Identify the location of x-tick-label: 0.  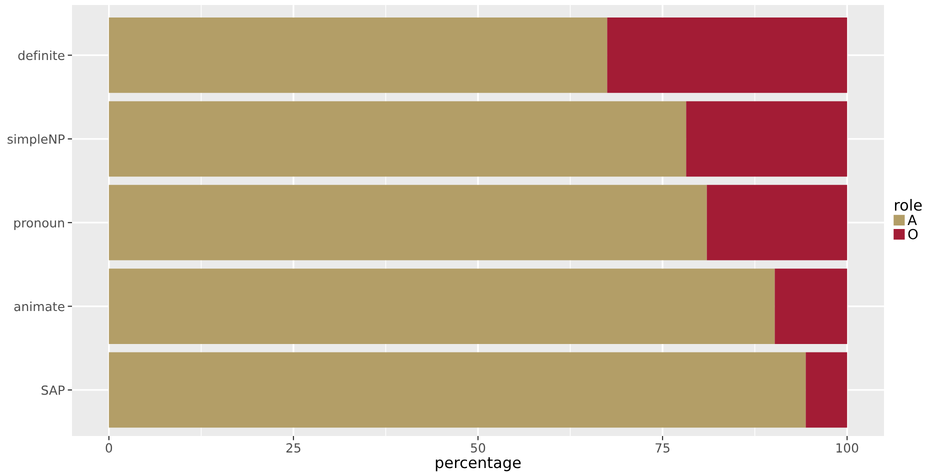
(109, 448).